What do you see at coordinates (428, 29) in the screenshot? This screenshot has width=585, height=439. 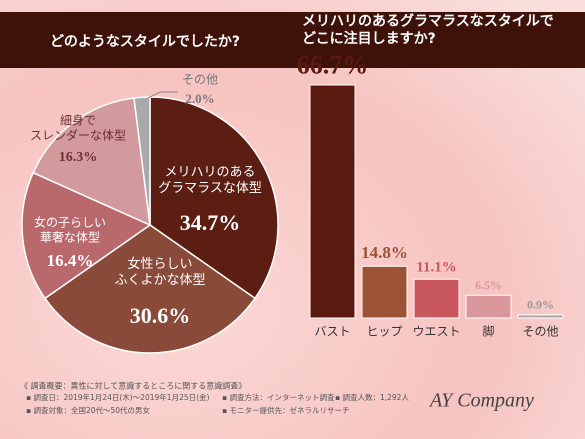 I see `bar-title: メリハリのあるグラマラスなスタイルでどこに注目しますか?` at bounding box center [428, 29].